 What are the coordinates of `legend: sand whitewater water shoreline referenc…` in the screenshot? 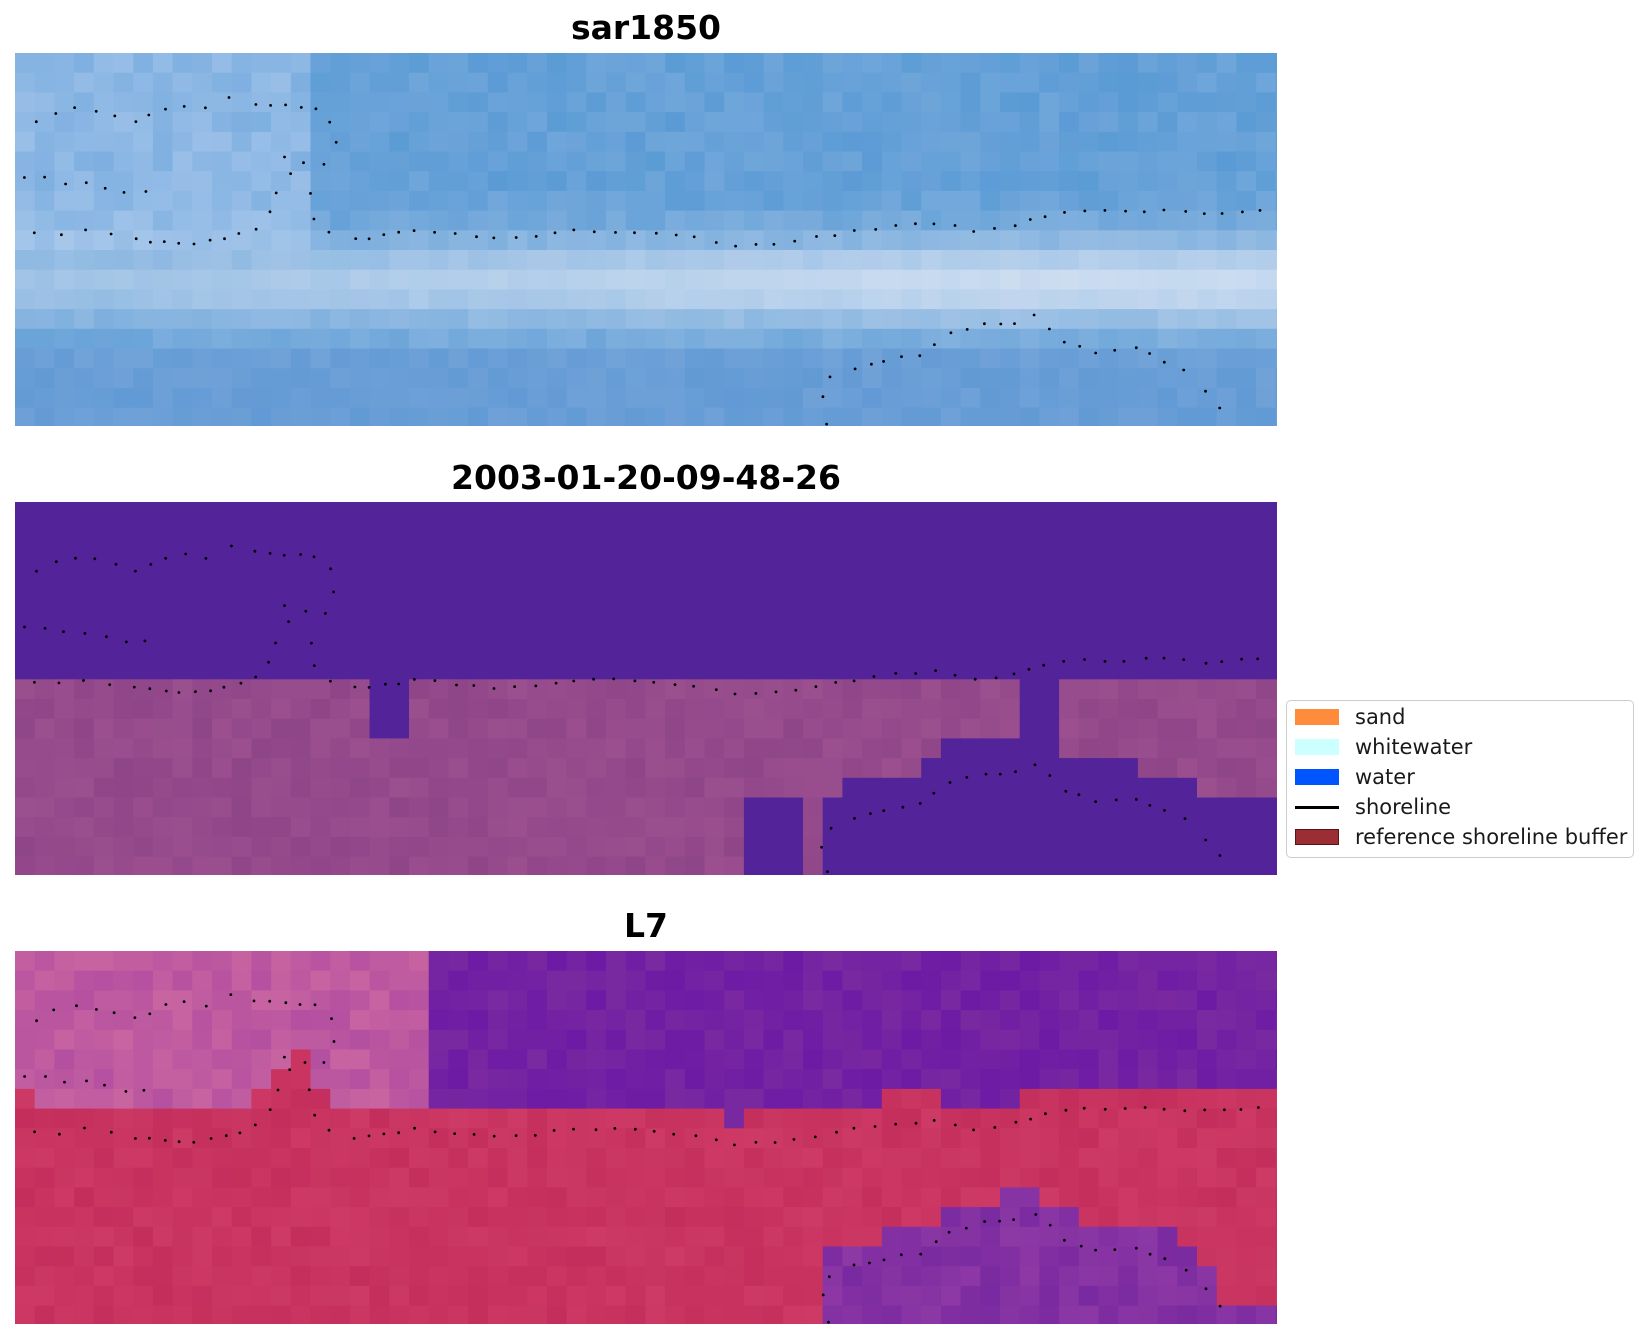 It's located at (1460, 779).